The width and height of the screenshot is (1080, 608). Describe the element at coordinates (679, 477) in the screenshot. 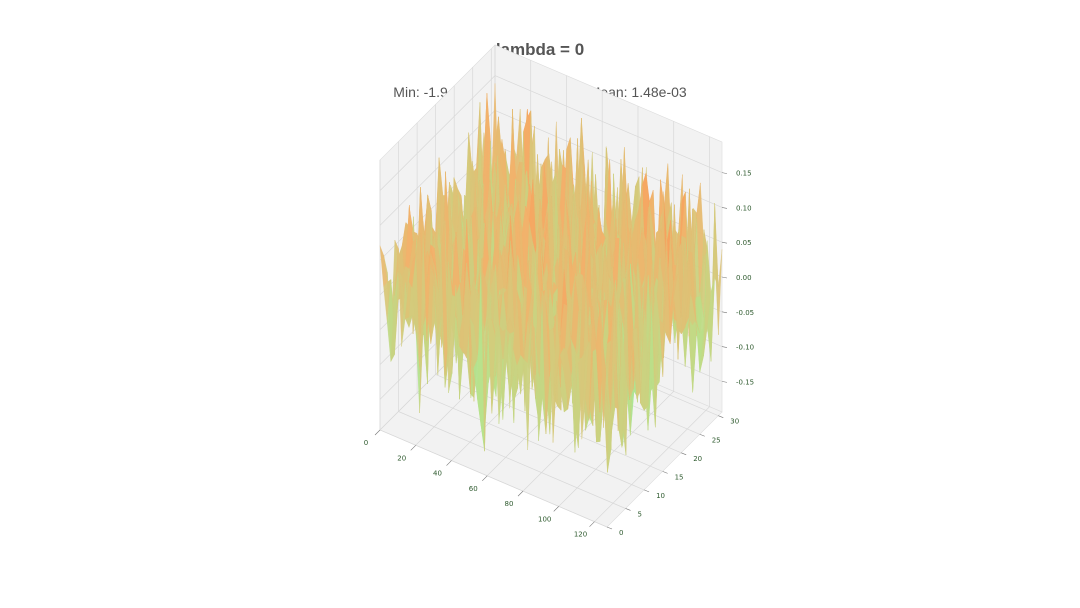

I see `y-tick-label: 15` at that location.